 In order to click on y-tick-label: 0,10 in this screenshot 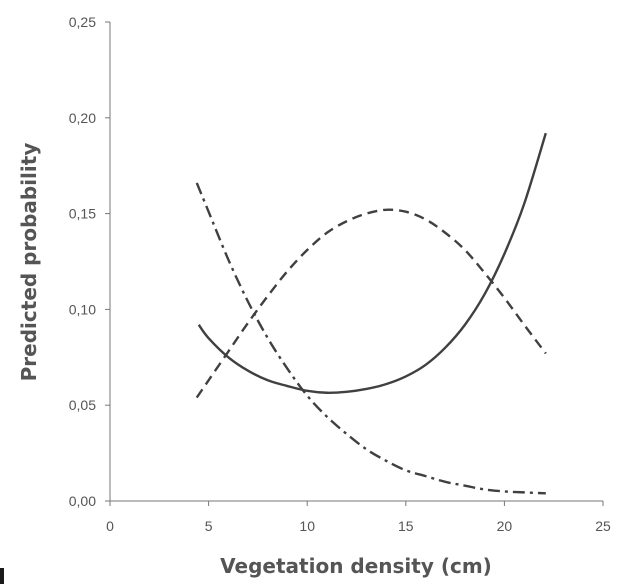, I will do `click(82, 309)`.